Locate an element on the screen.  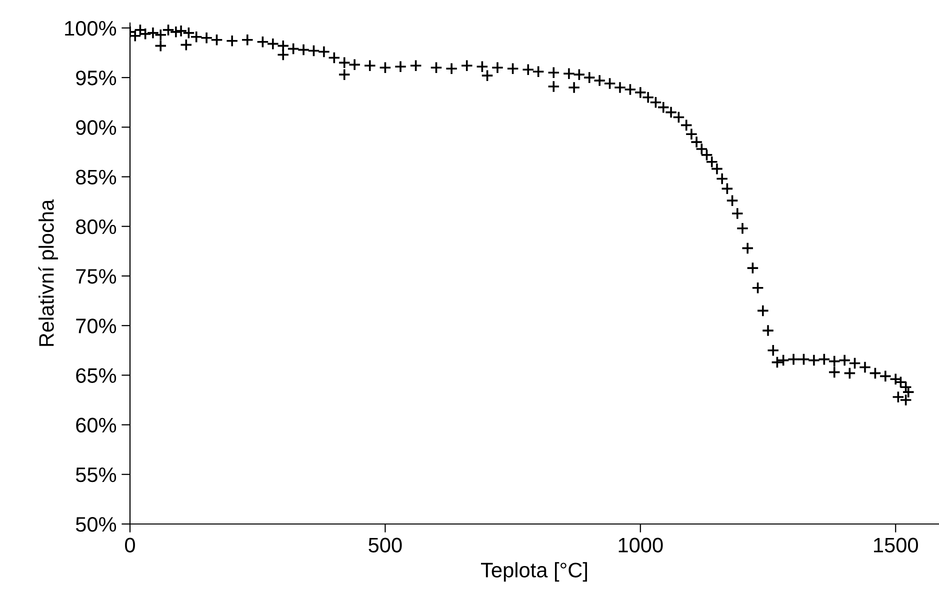
y-tick-label: 90% is located at coordinates (96, 127).